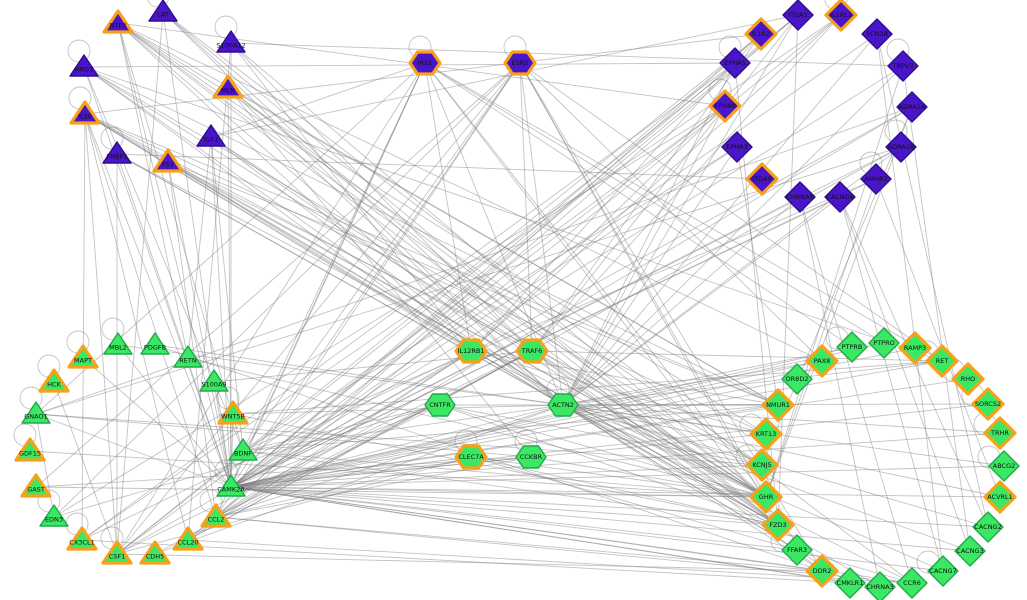 This screenshot has height=600, width=1027. I want to click on node-s100a12: S100A12, so click(231, 41).